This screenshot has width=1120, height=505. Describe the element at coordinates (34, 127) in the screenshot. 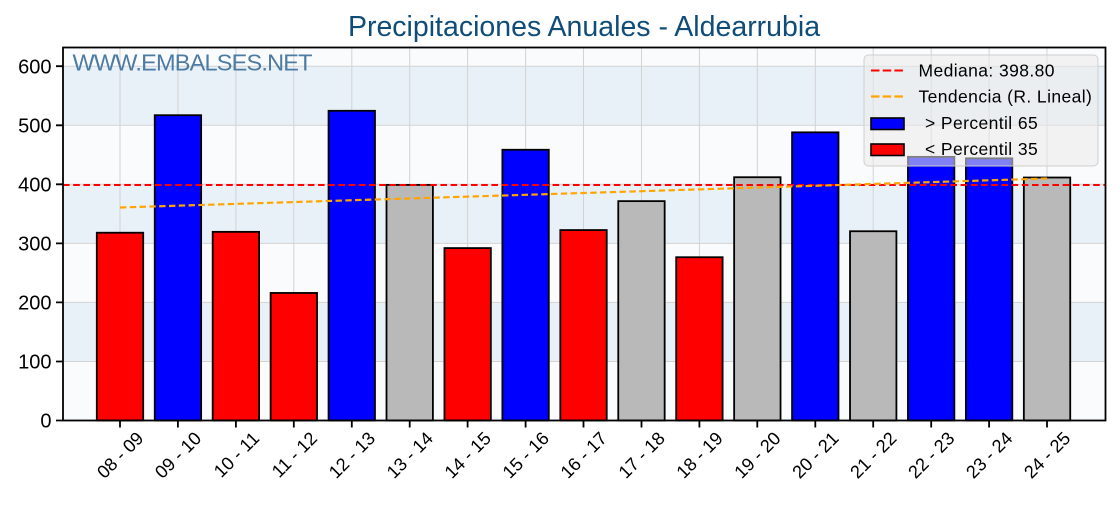

I see `svg-text: 500` at that location.